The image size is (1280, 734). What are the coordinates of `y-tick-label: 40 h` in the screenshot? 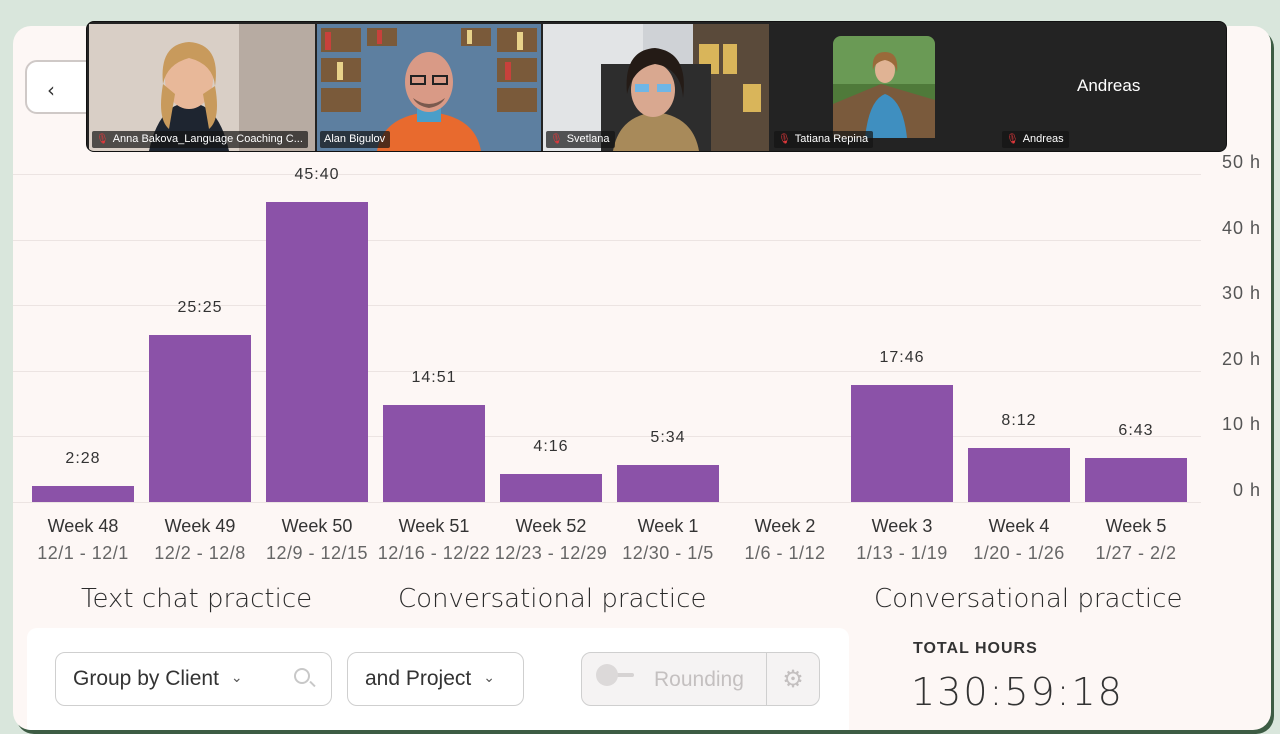 It's located at (1241, 227).